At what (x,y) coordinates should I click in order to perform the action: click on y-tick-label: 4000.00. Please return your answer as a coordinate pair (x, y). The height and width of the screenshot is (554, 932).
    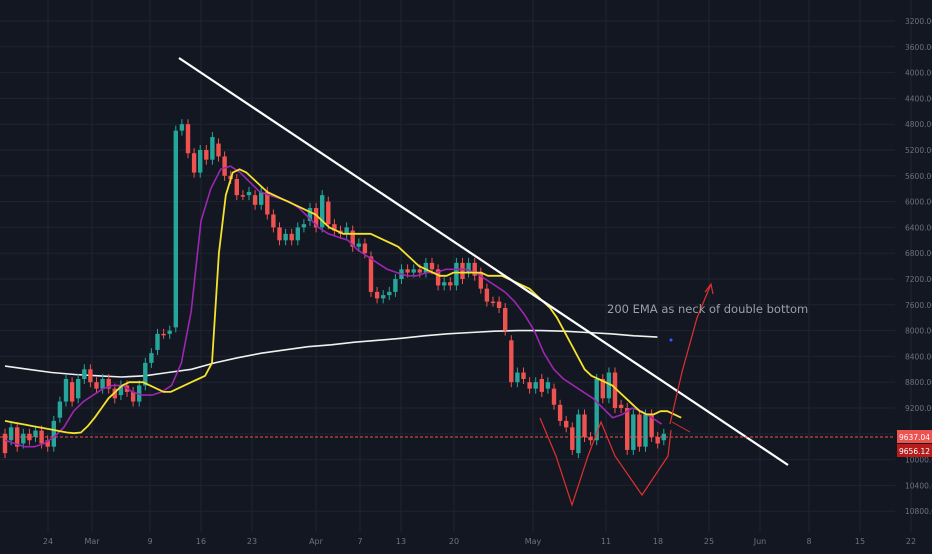
    Looking at the image, I should click on (918, 73).